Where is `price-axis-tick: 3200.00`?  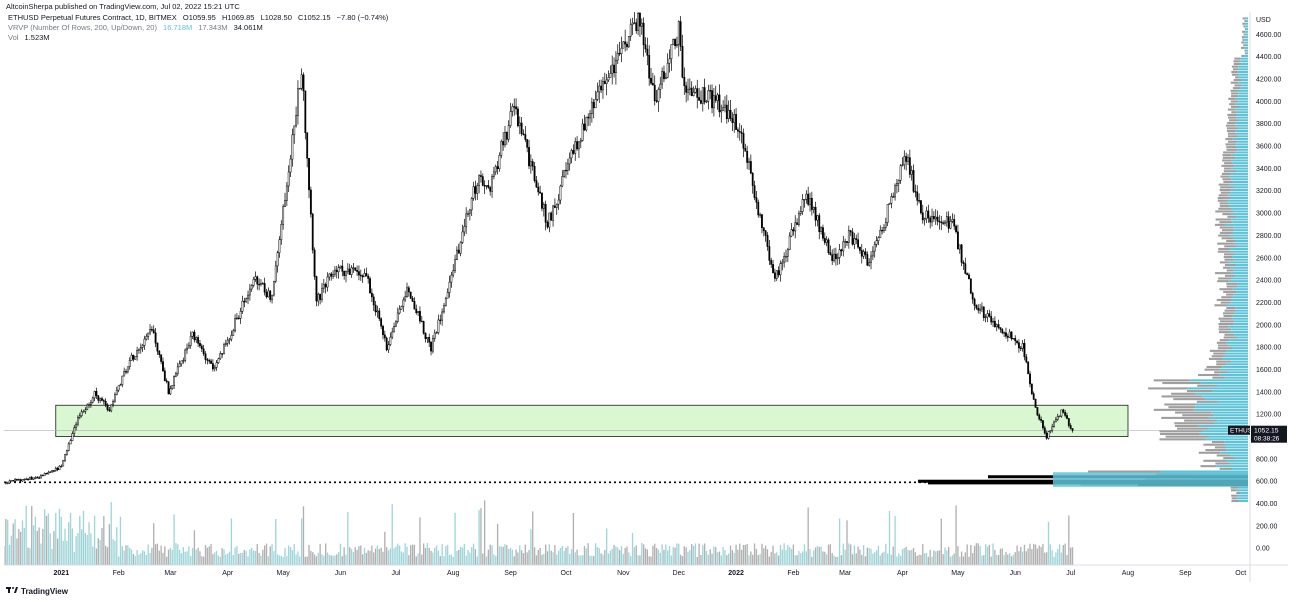 price-axis-tick: 3200.00 is located at coordinates (1268, 191).